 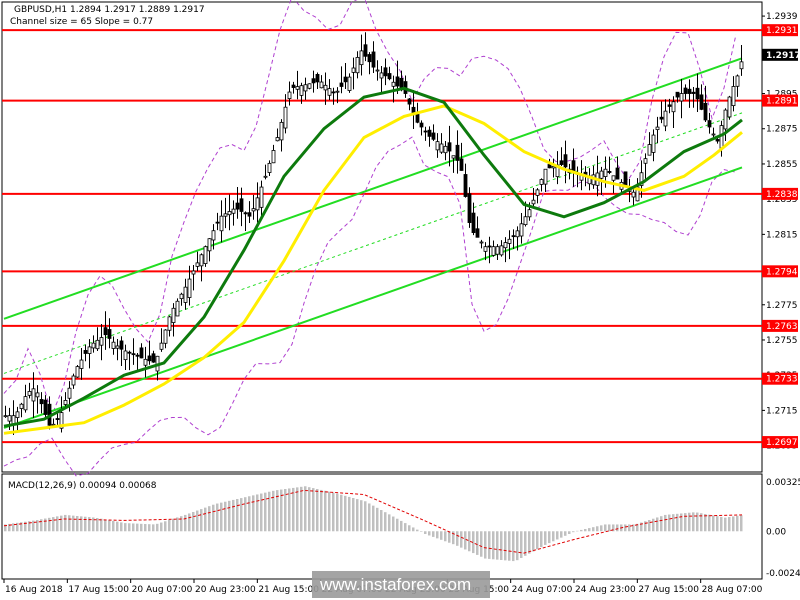 I want to click on x-tick-label-4: 21 Aug 15:00, so click(x=288, y=590).